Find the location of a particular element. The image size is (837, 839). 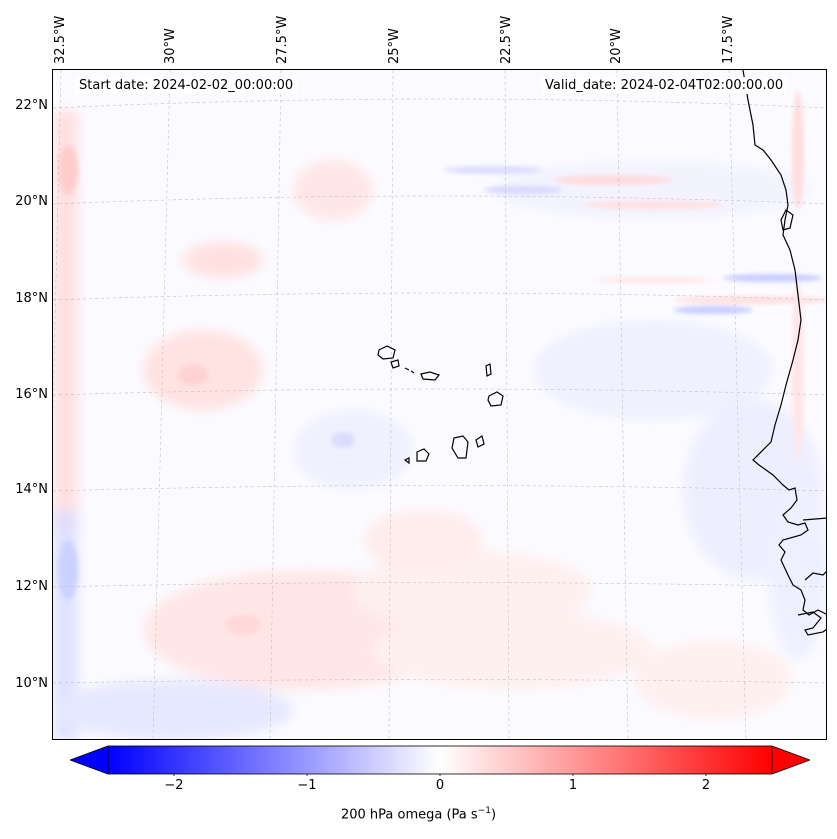

colorbar is located at coordinates (440, 760).